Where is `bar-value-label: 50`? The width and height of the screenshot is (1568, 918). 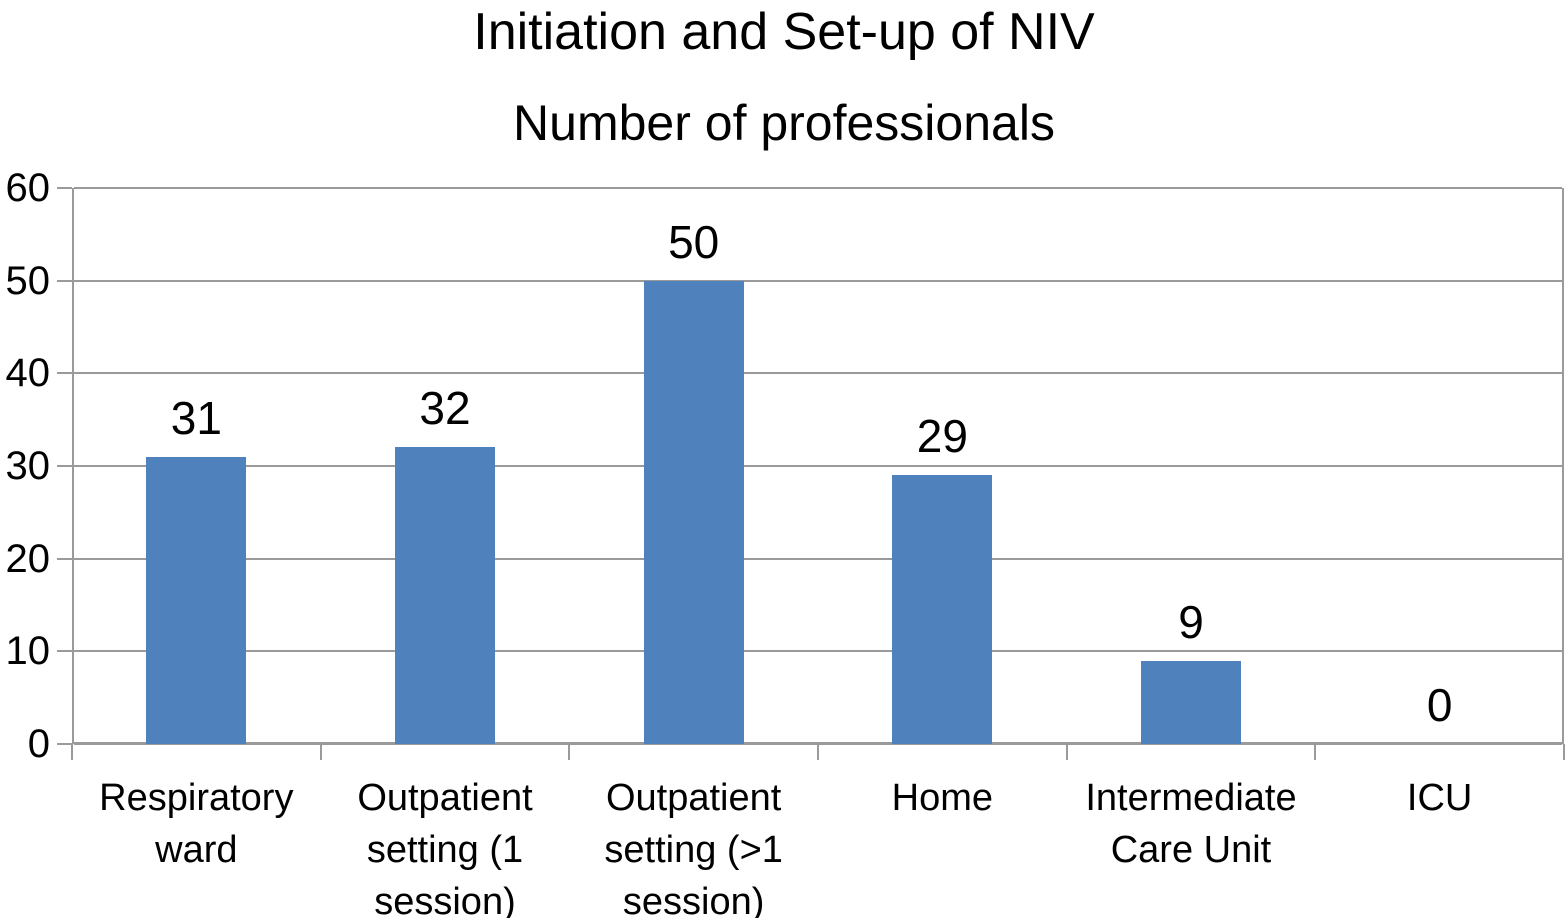 bar-value-label: 50 is located at coordinates (694, 241).